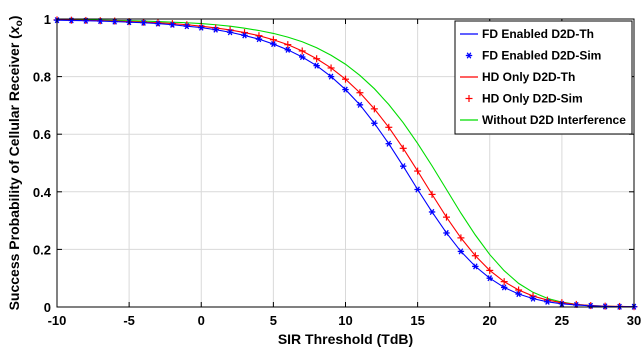 Image resolution: width=644 pixels, height=355 pixels. Describe the element at coordinates (490, 320) in the screenshot. I see `x-tick-label: 20` at that location.